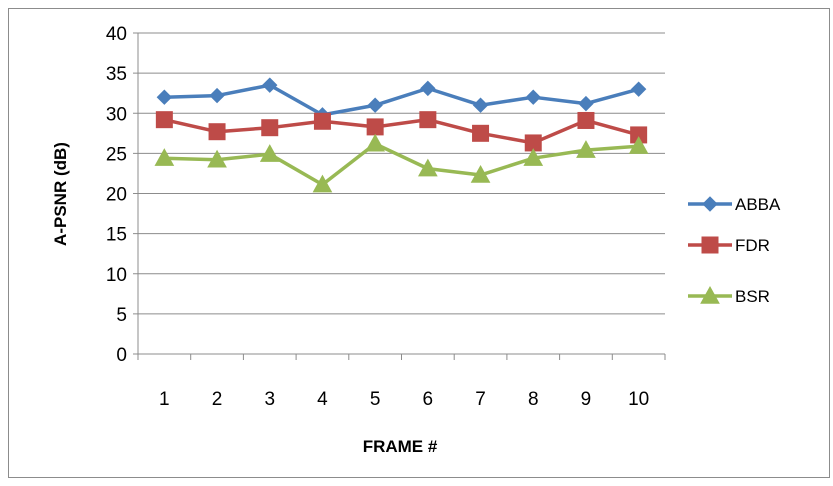  Describe the element at coordinates (116, 154) in the screenshot. I see `y-tick-label: 25` at that location.